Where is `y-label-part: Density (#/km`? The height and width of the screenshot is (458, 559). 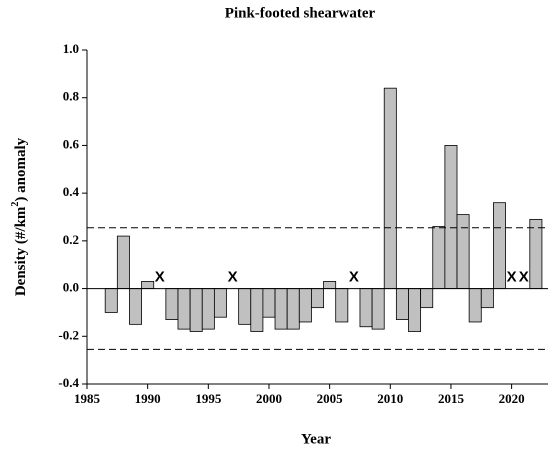 y-label-part: Density (#/km is located at coordinates (21, 251).